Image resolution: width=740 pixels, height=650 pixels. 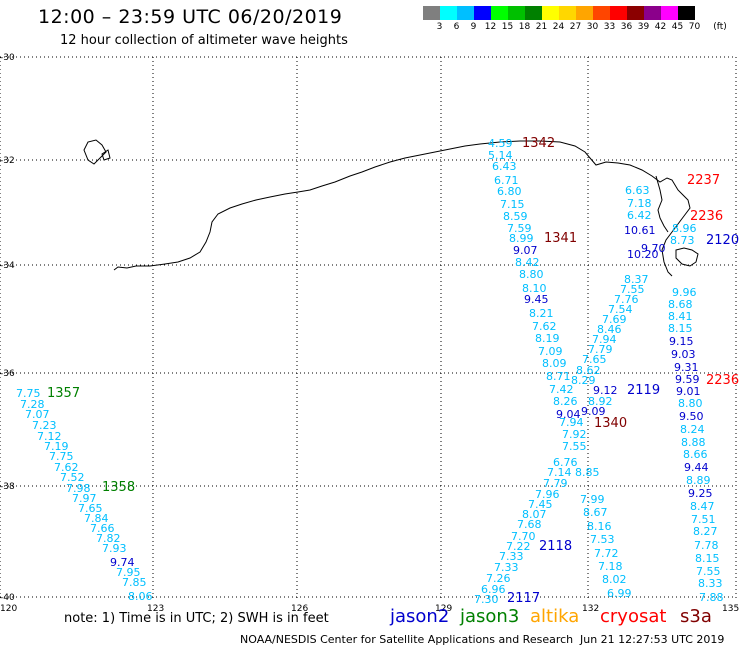 What do you see at coordinates (698, 480) in the screenshot?
I see `wave-height-value: 8.89` at bounding box center [698, 480].